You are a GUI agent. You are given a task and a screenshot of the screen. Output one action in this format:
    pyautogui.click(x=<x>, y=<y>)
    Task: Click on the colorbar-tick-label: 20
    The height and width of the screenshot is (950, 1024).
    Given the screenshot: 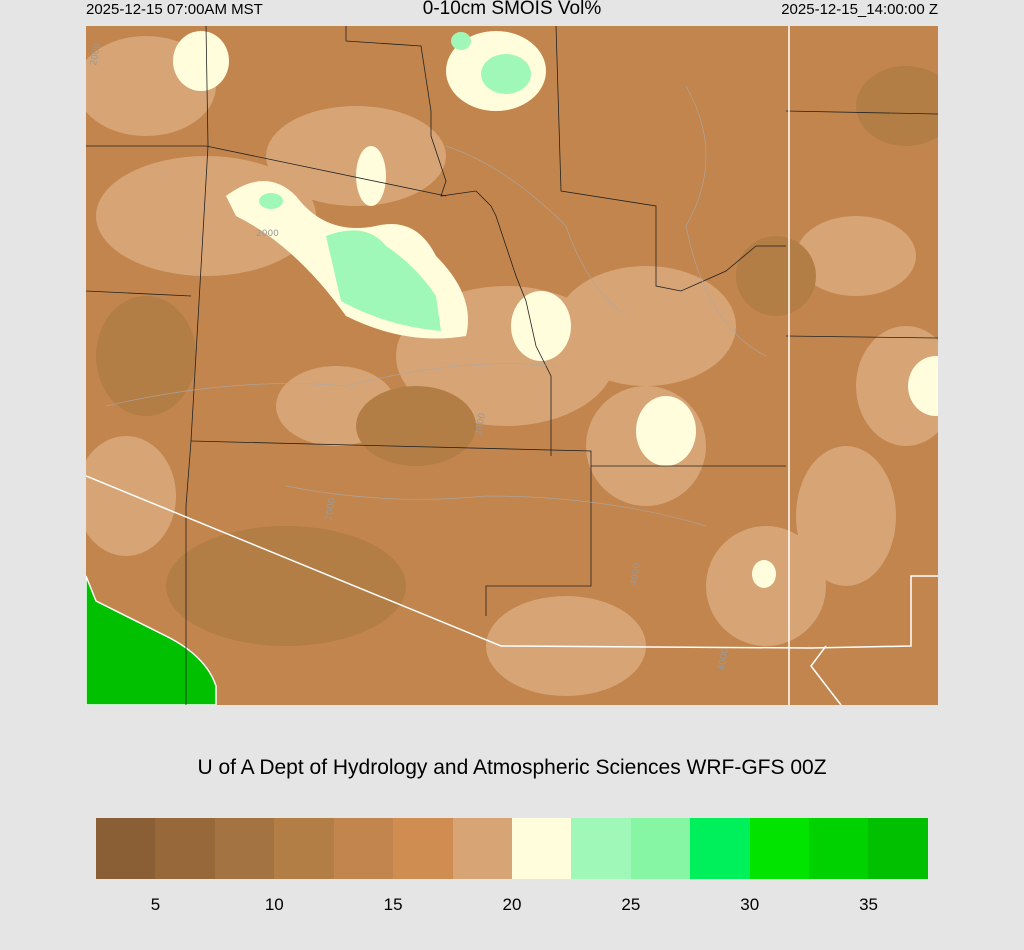 What is the action you would take?
    pyautogui.click(x=512, y=904)
    